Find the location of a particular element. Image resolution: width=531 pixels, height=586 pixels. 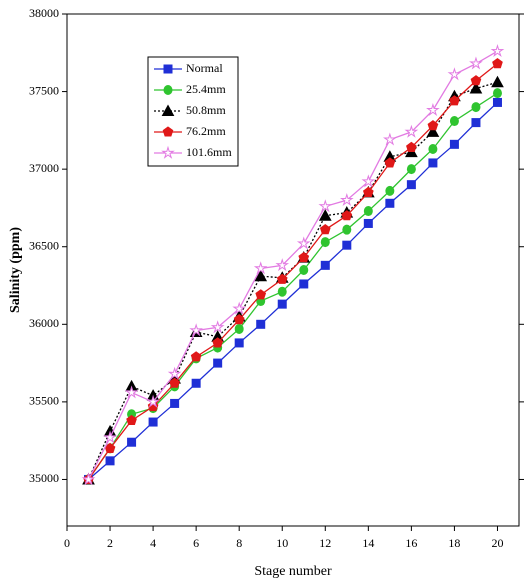

y-tick-label: 37000 is located at coordinates (44, 168).